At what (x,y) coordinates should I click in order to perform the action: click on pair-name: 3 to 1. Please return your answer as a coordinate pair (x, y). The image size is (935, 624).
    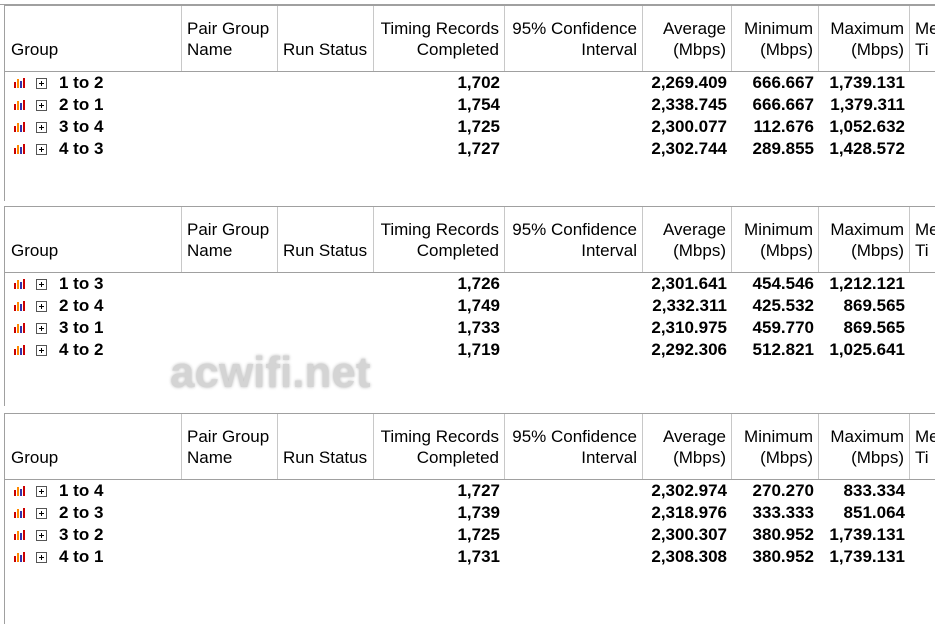
    Looking at the image, I should click on (81, 327).